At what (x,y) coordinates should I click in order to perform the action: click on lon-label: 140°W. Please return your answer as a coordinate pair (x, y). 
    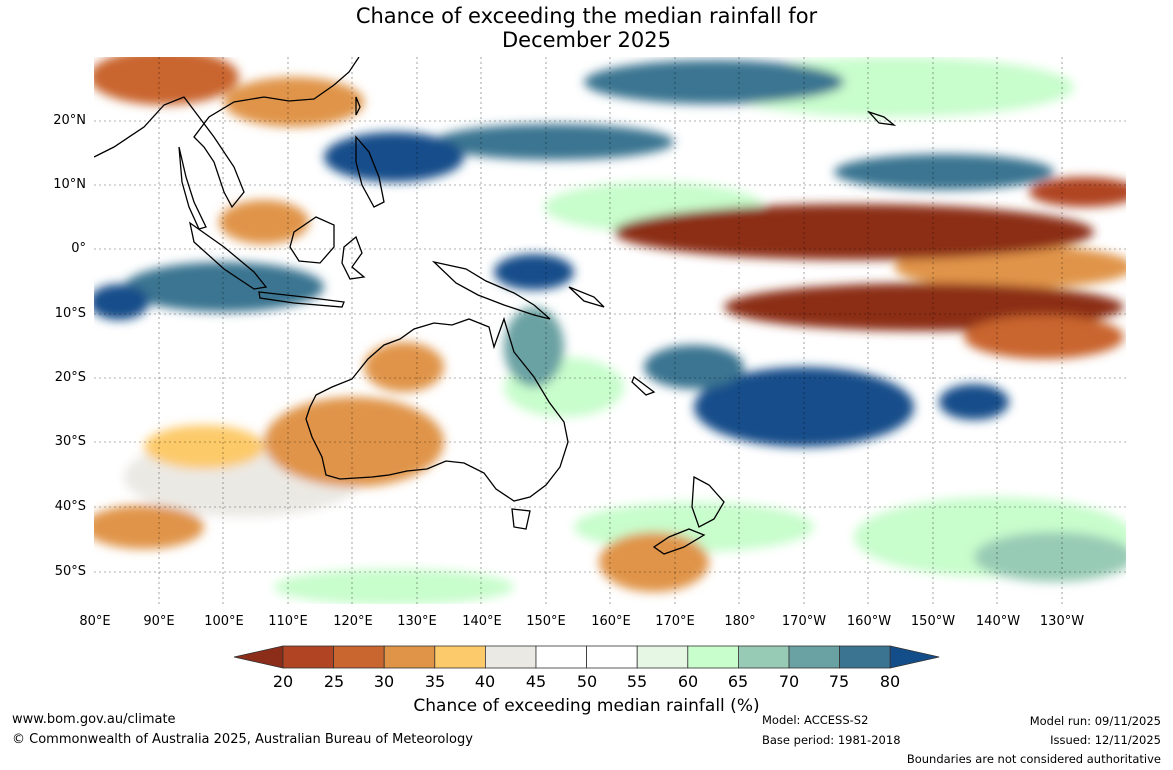
    Looking at the image, I should click on (998, 621).